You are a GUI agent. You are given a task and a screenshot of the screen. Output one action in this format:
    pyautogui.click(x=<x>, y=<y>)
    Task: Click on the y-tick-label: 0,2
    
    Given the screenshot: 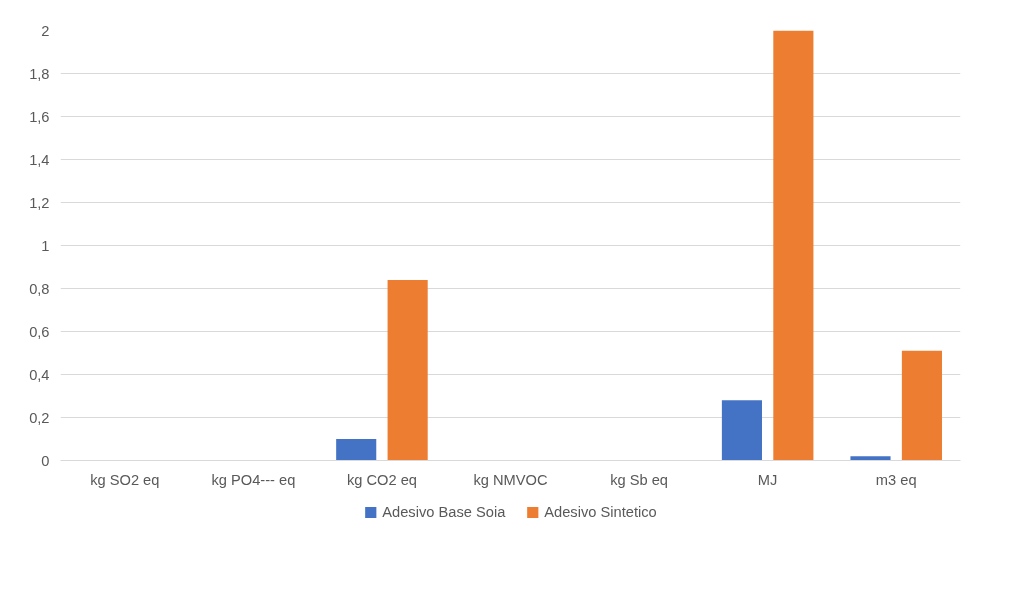 What is the action you would take?
    pyautogui.click(x=39, y=417)
    